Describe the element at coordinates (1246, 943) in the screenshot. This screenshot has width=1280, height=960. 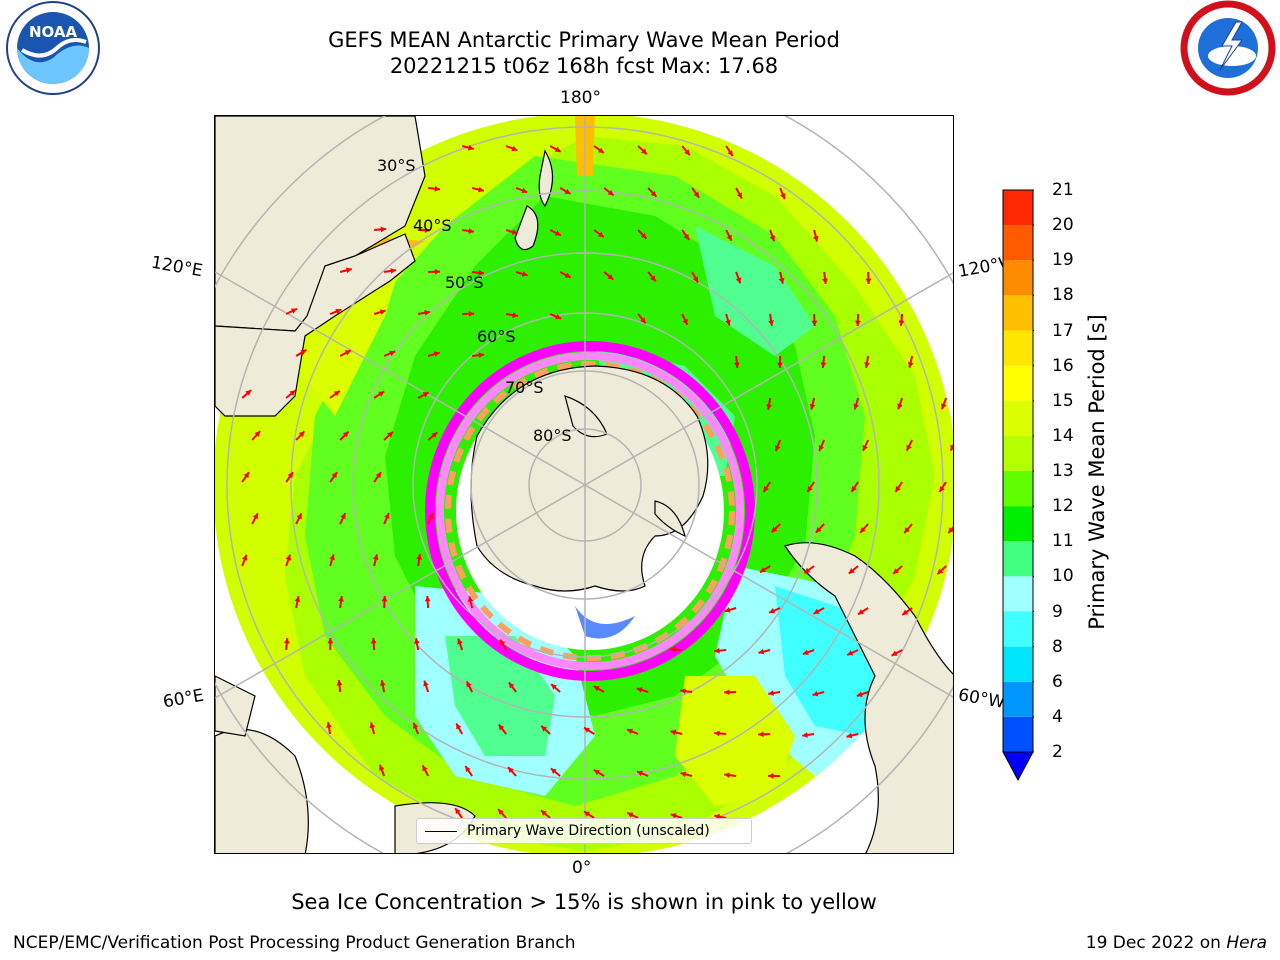
I see `footer-machine: Hera` at that location.